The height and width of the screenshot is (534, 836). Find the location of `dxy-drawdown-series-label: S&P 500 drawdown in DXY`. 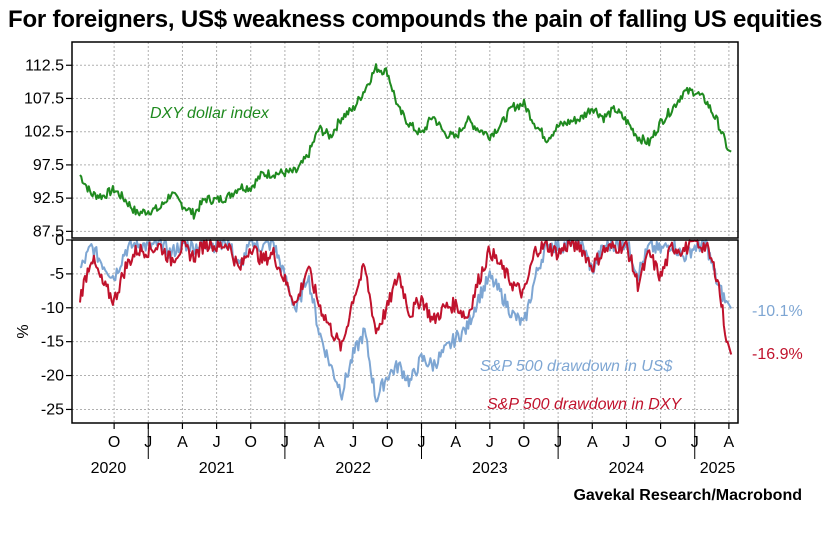

dxy-drawdown-series-label: S&P 500 drawdown in DXY is located at coordinates (585, 404).